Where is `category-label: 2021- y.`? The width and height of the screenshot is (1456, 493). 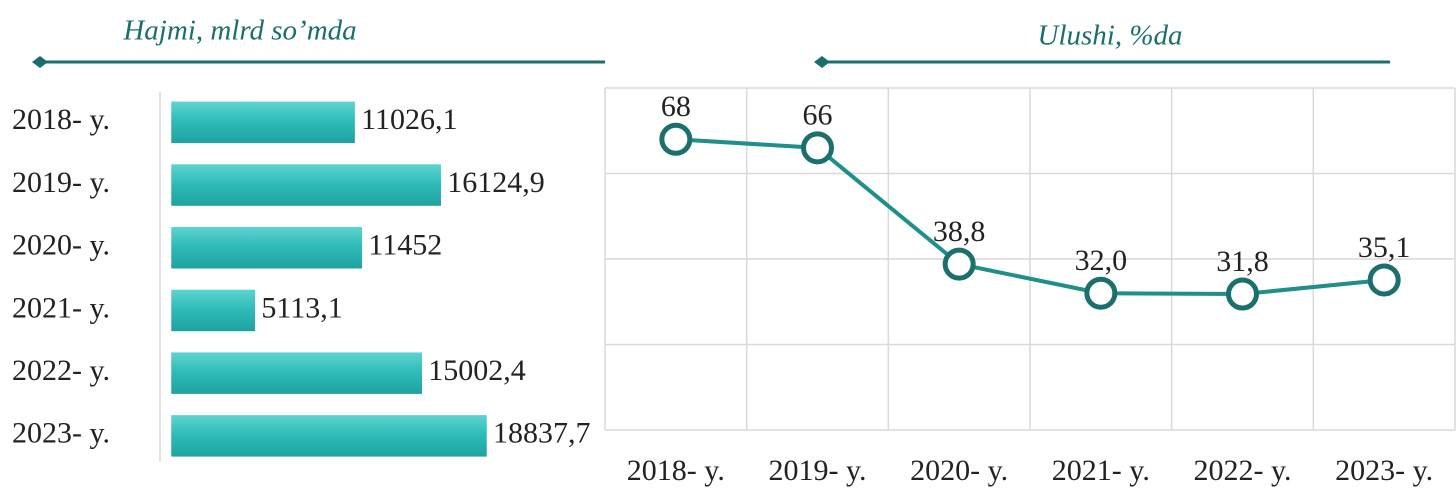 category-label: 2021- y. is located at coordinates (61, 307).